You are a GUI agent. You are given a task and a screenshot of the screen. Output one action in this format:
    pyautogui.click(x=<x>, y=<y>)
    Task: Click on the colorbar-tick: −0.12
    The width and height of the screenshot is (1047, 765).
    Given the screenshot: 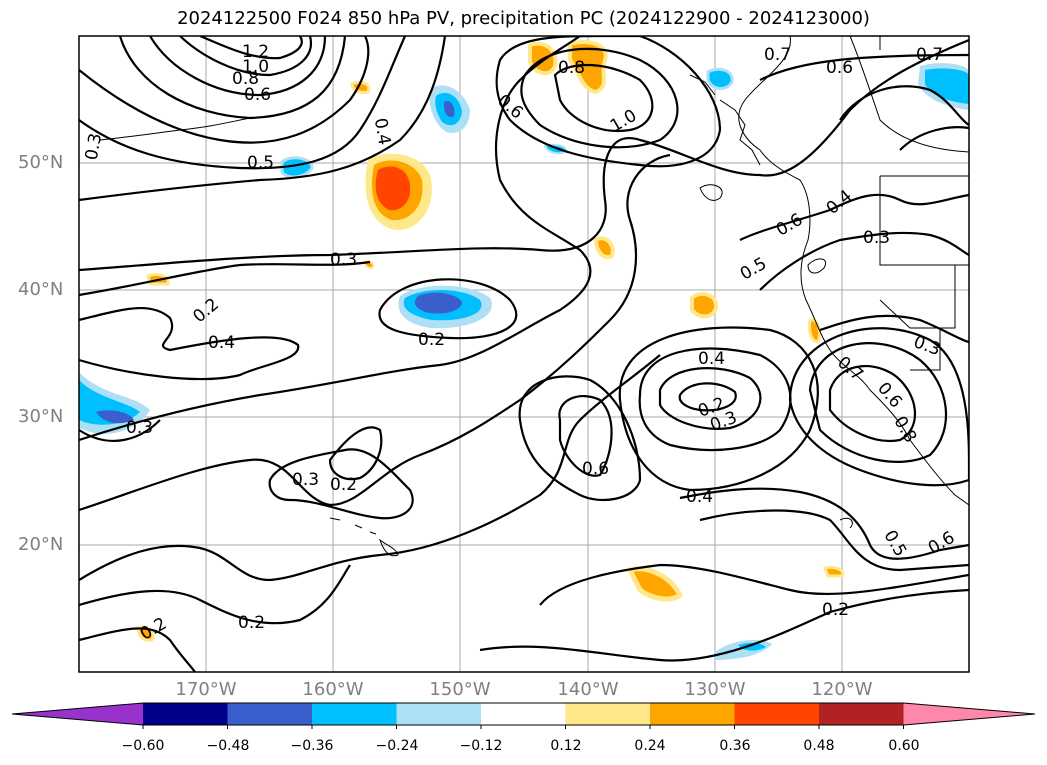 What is the action you would take?
    pyautogui.click(x=481, y=746)
    